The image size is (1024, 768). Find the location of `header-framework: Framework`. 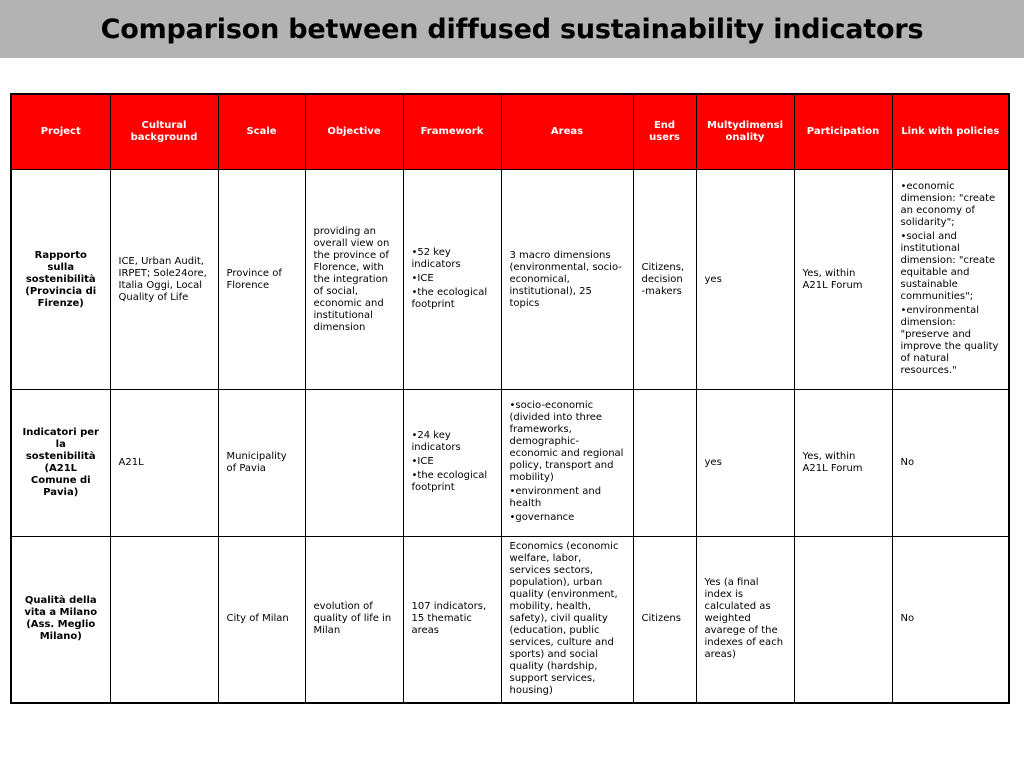

header-framework: Framework is located at coordinates (452, 131).